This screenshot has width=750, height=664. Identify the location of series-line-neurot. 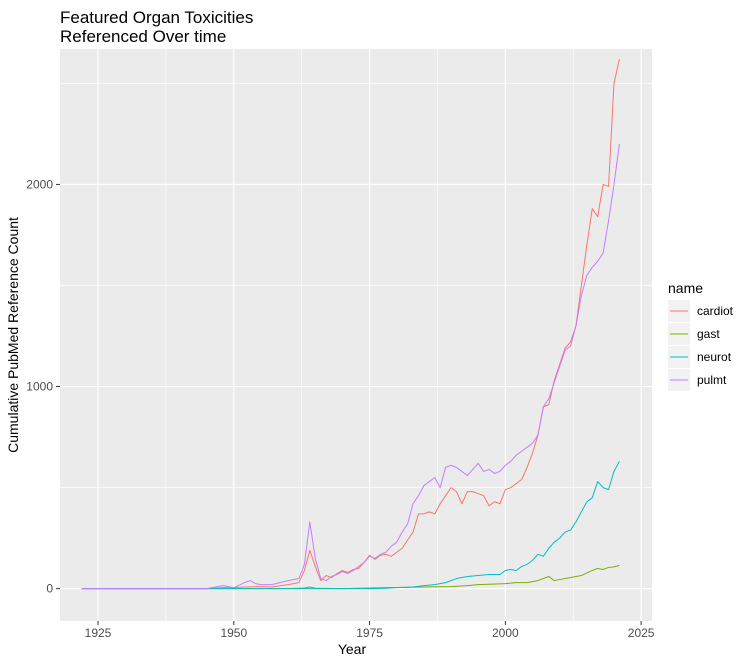
(350, 525).